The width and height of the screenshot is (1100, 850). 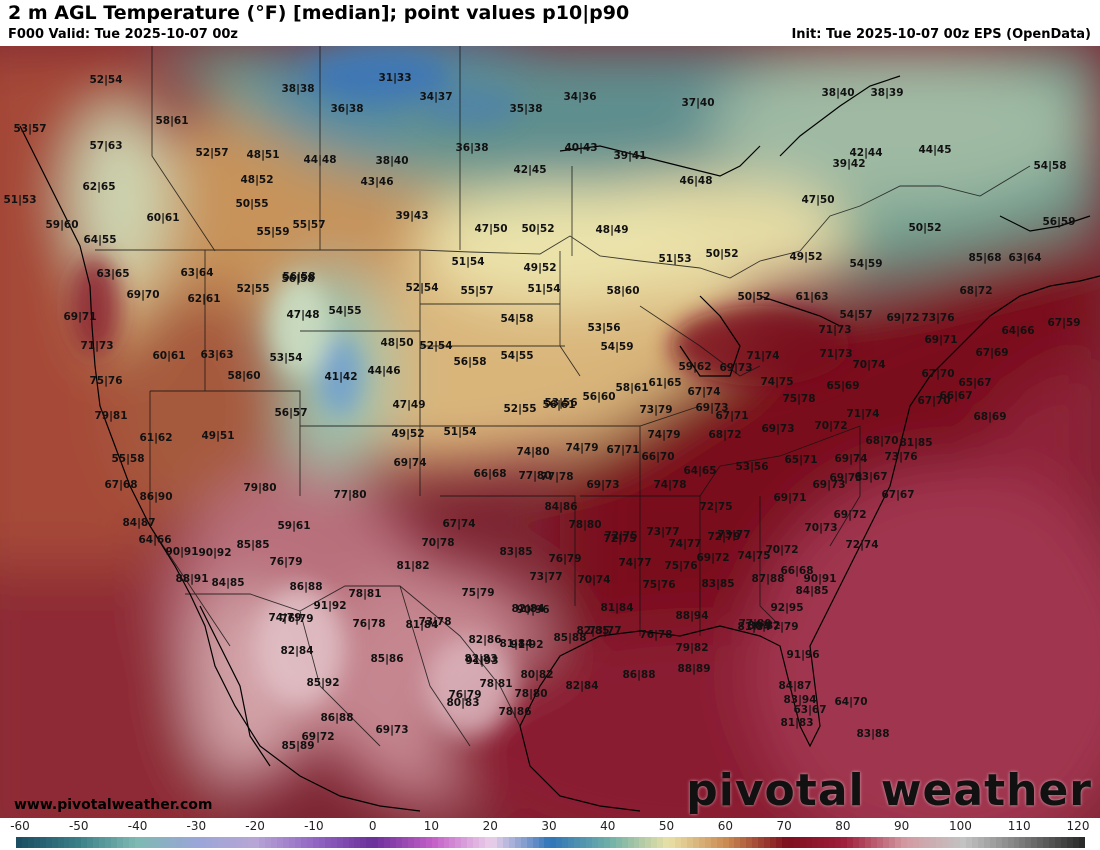 What do you see at coordinates (850, 702) in the screenshot?
I see `point-value: 64|70` at bounding box center [850, 702].